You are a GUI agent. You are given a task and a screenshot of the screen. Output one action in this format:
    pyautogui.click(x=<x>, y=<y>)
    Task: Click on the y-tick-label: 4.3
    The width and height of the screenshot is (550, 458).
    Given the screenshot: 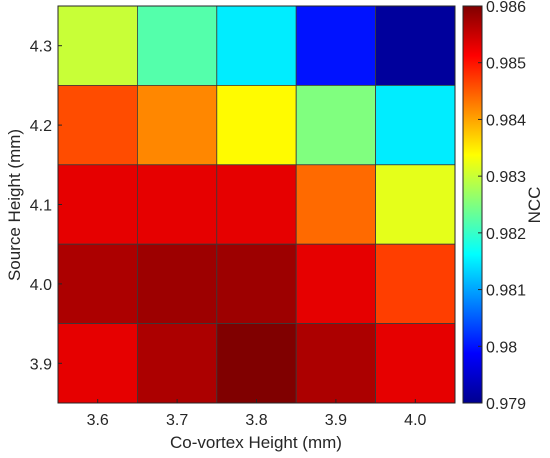 What is the action you would take?
    pyautogui.click(x=41, y=47)
    